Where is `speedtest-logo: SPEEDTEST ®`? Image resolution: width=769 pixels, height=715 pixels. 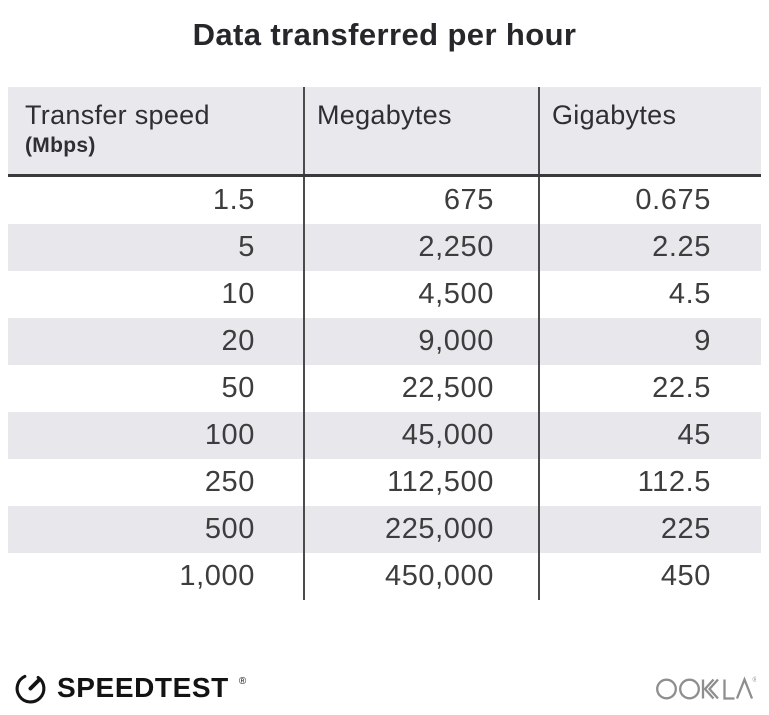 speedtest-logo: SPEEDTEST ® is located at coordinates (130, 688).